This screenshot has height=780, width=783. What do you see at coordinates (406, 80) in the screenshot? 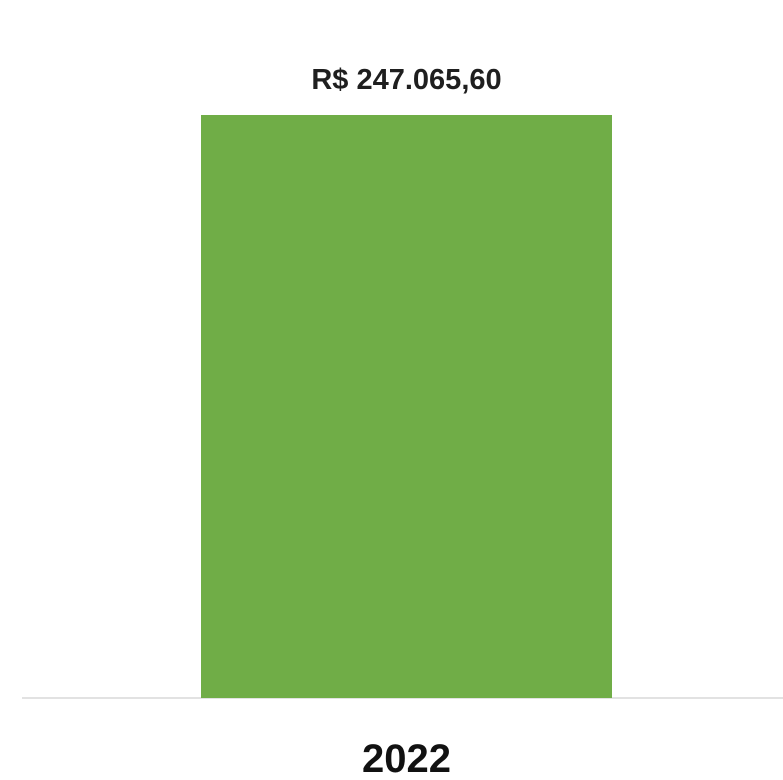
I see `data-label-2022: R$ 247.065,60` at bounding box center [406, 80].